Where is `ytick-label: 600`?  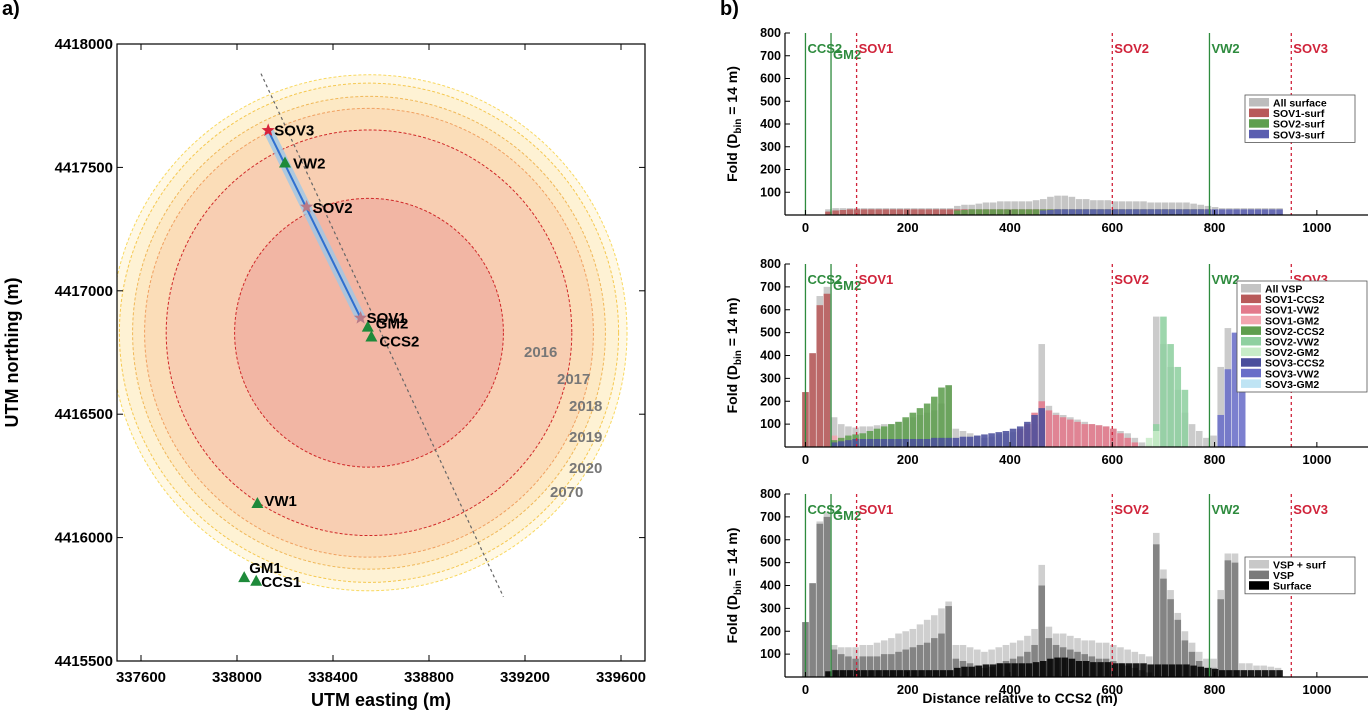
ytick-label: 600 is located at coordinates (770, 540).